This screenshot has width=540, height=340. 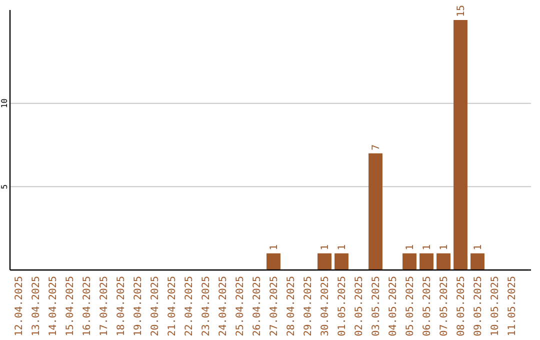 I want to click on x-tick-label: 12.04.2025, so click(x=19, y=306).